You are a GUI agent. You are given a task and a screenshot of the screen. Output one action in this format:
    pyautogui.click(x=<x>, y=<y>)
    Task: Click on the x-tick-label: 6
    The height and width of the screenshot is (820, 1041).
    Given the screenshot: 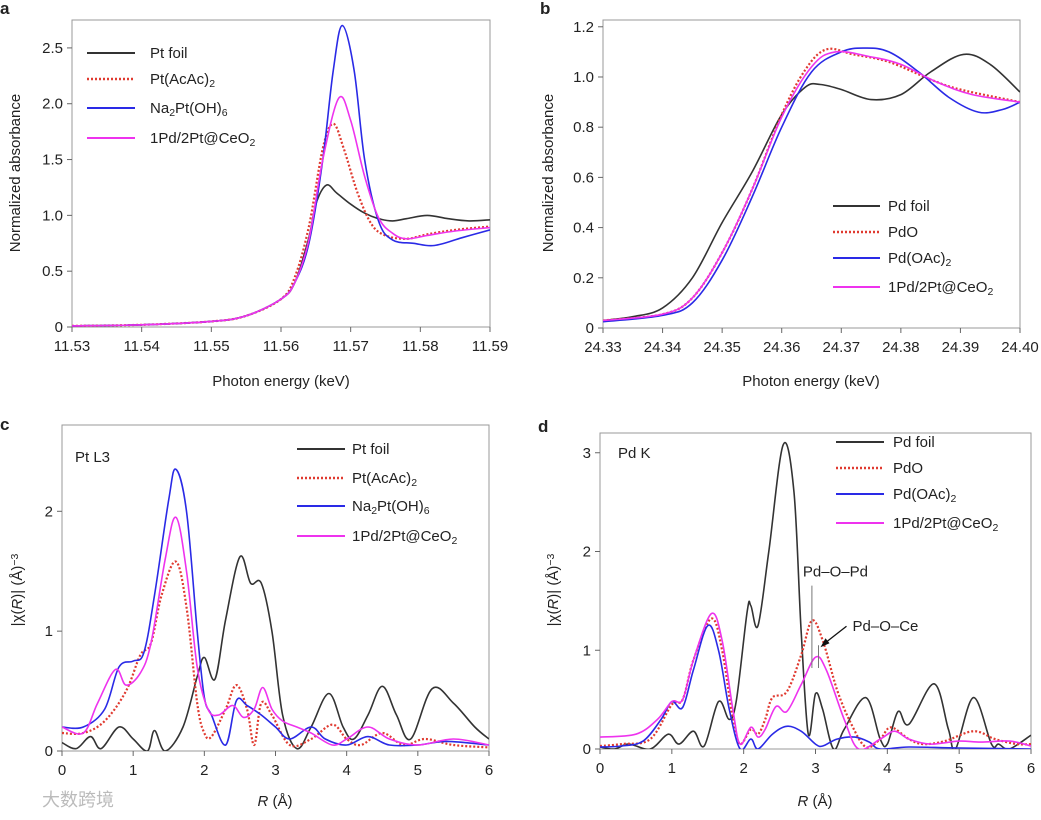 What is the action you would take?
    pyautogui.click(x=489, y=770)
    